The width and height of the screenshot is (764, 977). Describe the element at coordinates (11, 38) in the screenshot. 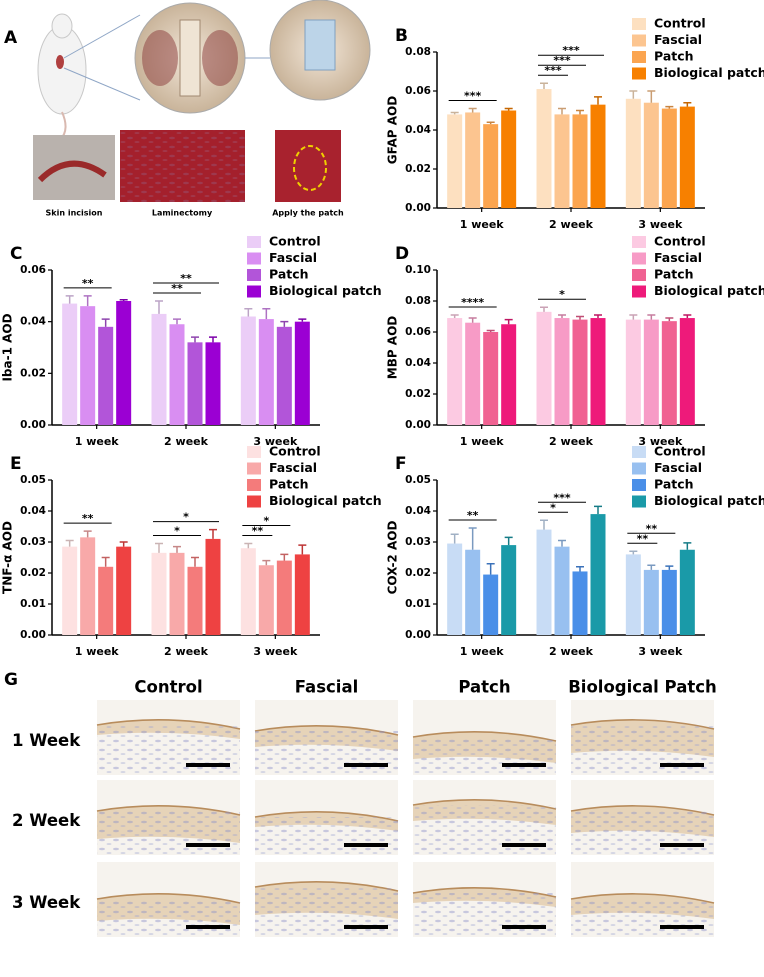

I see `panel-letter: A` at that location.